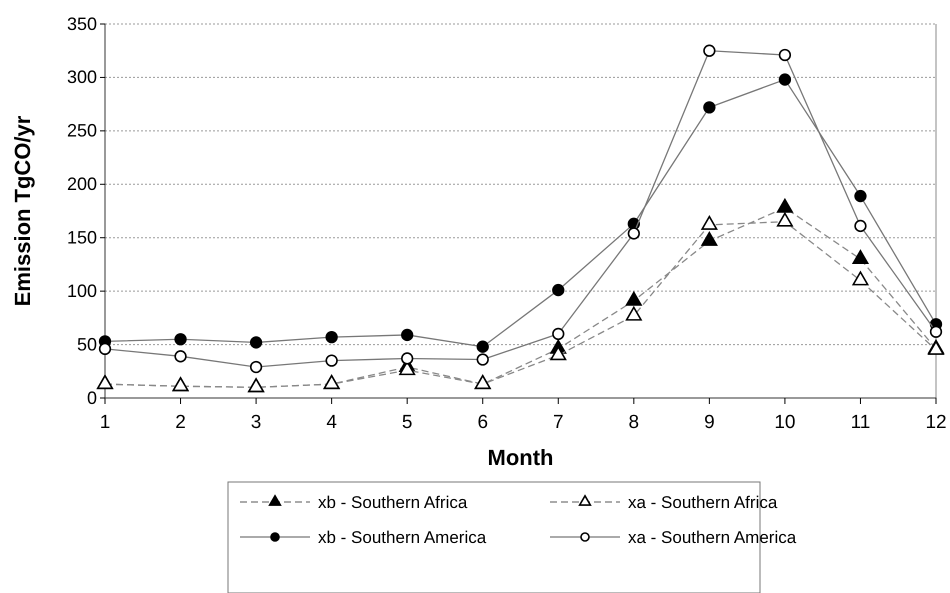 Image resolution: width=950 pixels, height=593 pixels. What do you see at coordinates (332, 422) in the screenshot?
I see `x-tick-label: 4` at bounding box center [332, 422].